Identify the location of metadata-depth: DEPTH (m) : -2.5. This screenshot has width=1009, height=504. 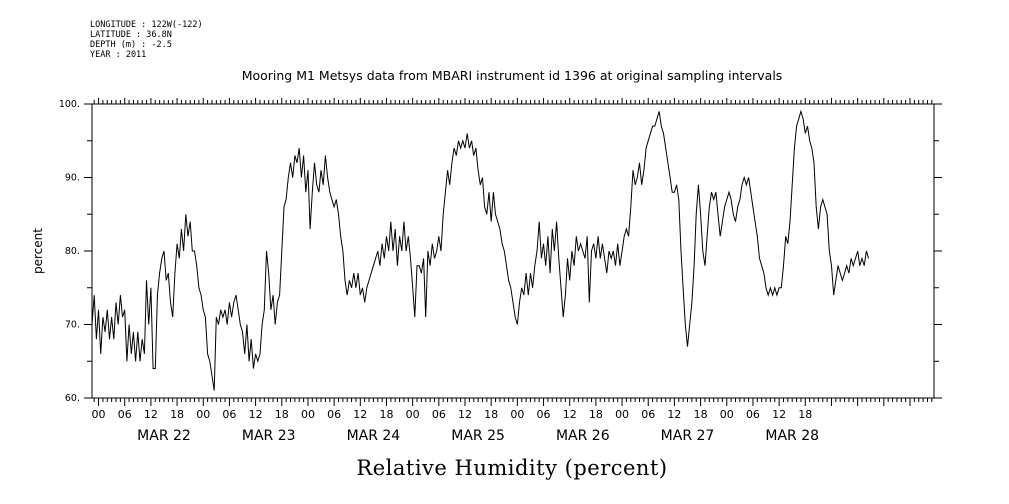
(131, 45).